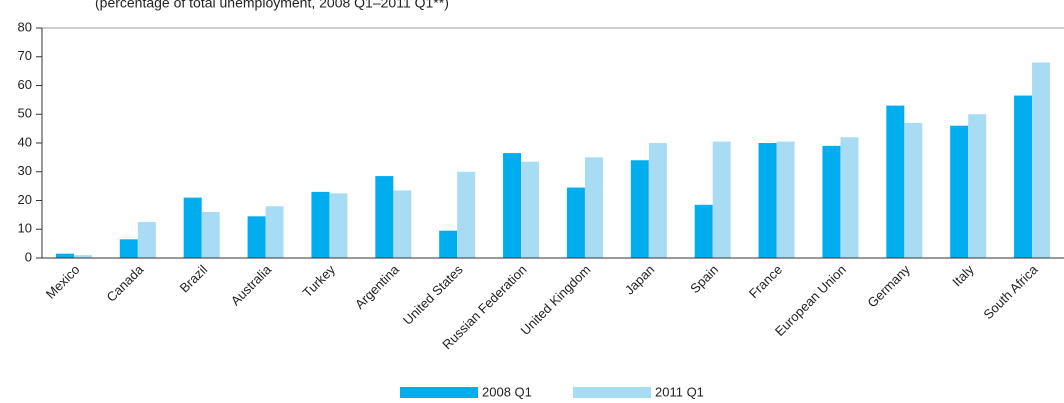 The image size is (1064, 403). Describe the element at coordinates (704, 279) in the screenshot. I see `x-tick-label: Spain` at that location.